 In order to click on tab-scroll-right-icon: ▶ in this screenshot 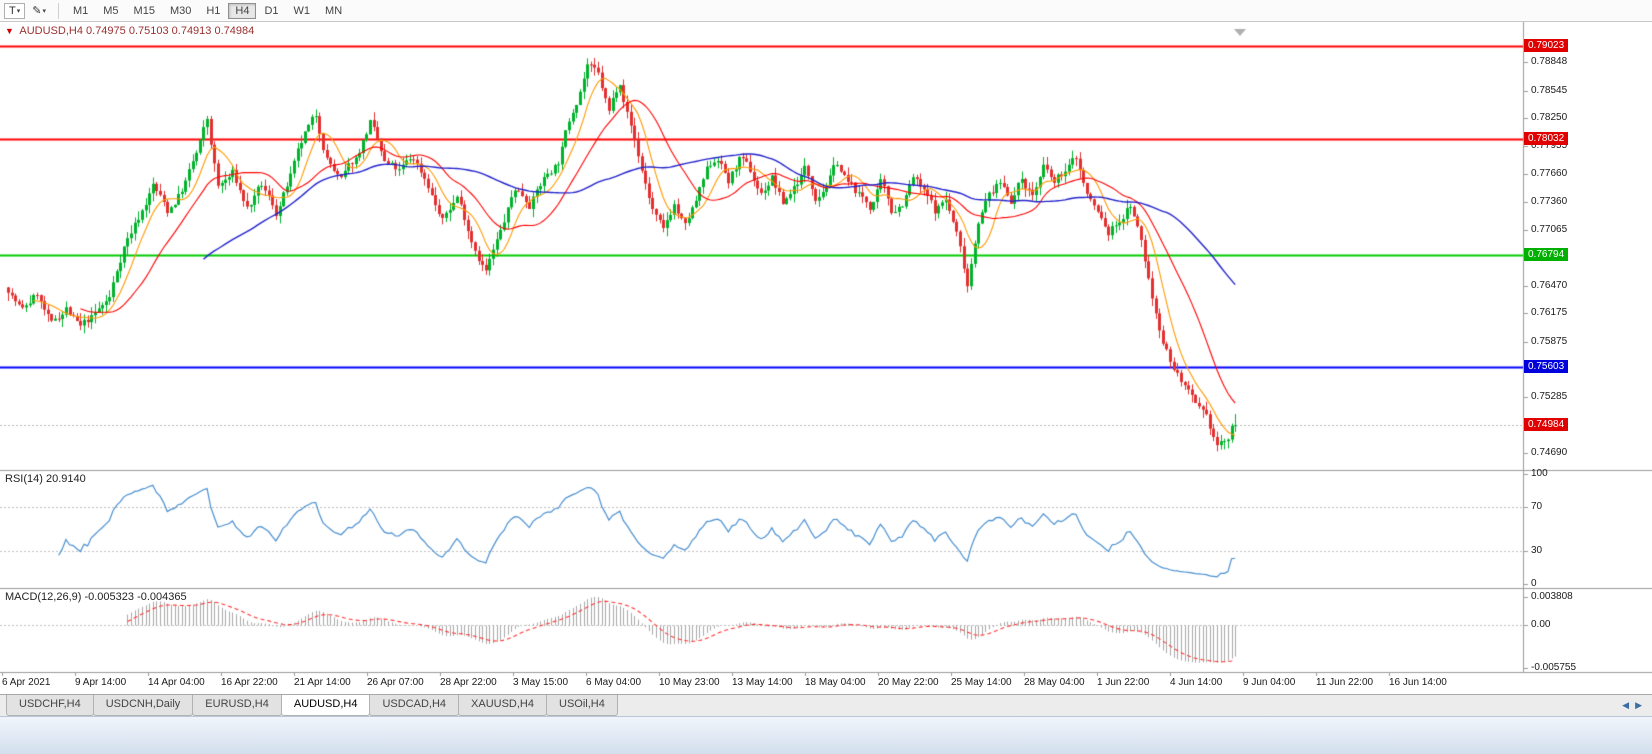, I will do `click(1638, 705)`.